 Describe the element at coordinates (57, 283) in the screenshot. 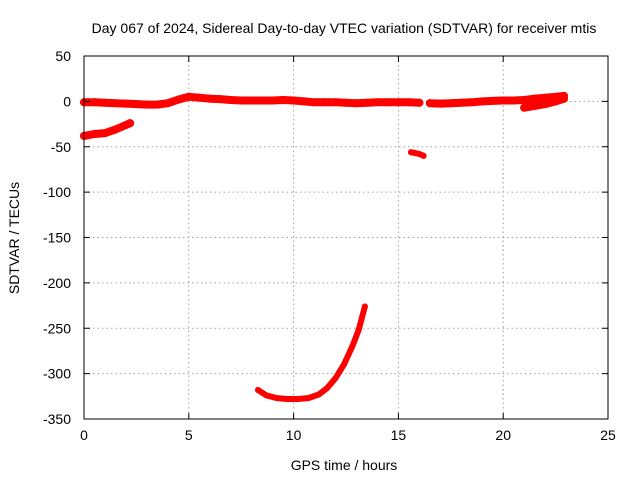

I see `y-tick-label: -200` at that location.